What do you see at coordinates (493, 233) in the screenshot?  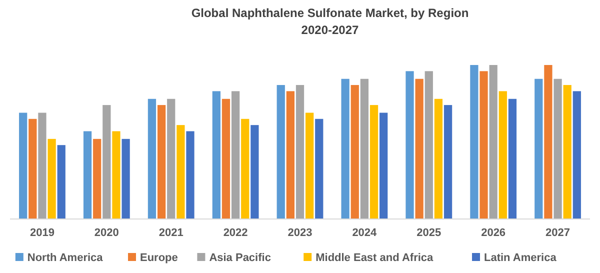 I see `x-tick-label: 2026` at bounding box center [493, 233].